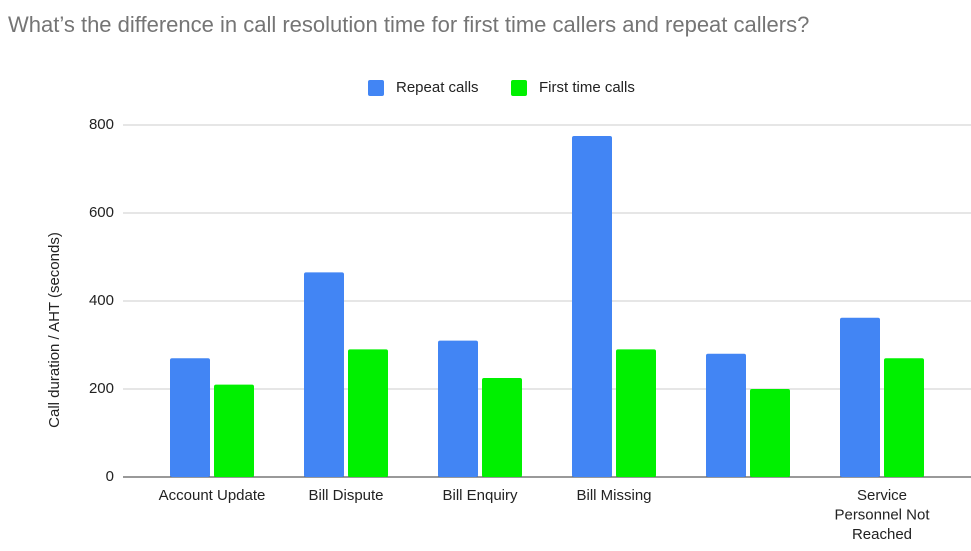 The image size is (971, 551). Describe the element at coordinates (101, 300) in the screenshot. I see `y-tick-label: 400` at that location.